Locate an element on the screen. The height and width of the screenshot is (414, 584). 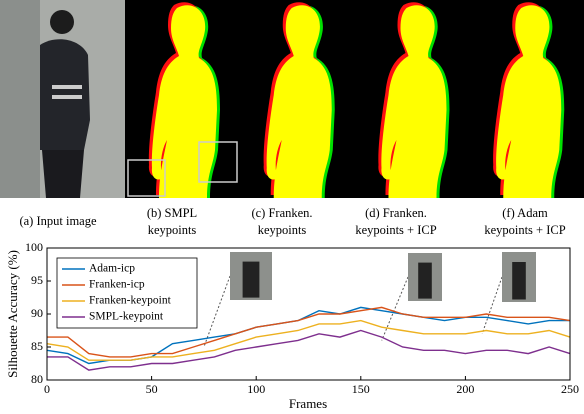
legend-label: Franken-icp is located at coordinates (117, 285).